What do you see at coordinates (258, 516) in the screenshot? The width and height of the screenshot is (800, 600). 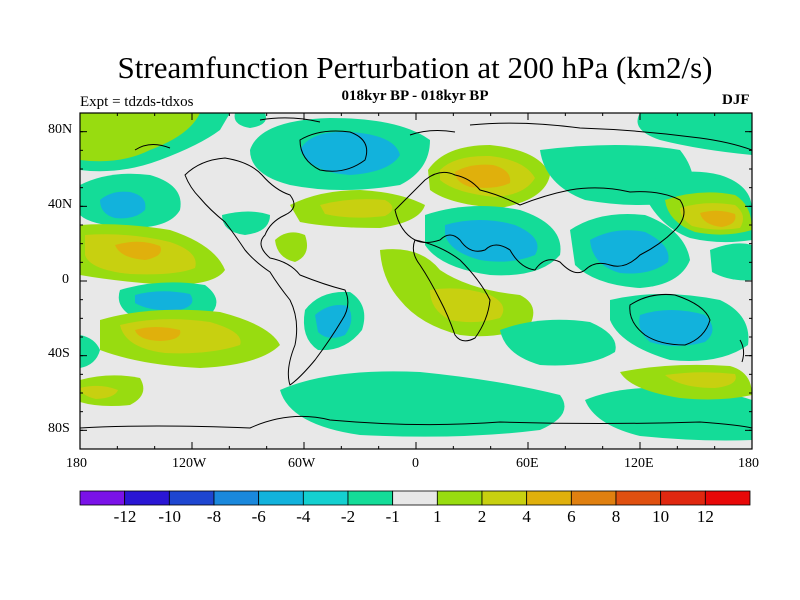 I see `colorbar-label: -6` at bounding box center [258, 516].